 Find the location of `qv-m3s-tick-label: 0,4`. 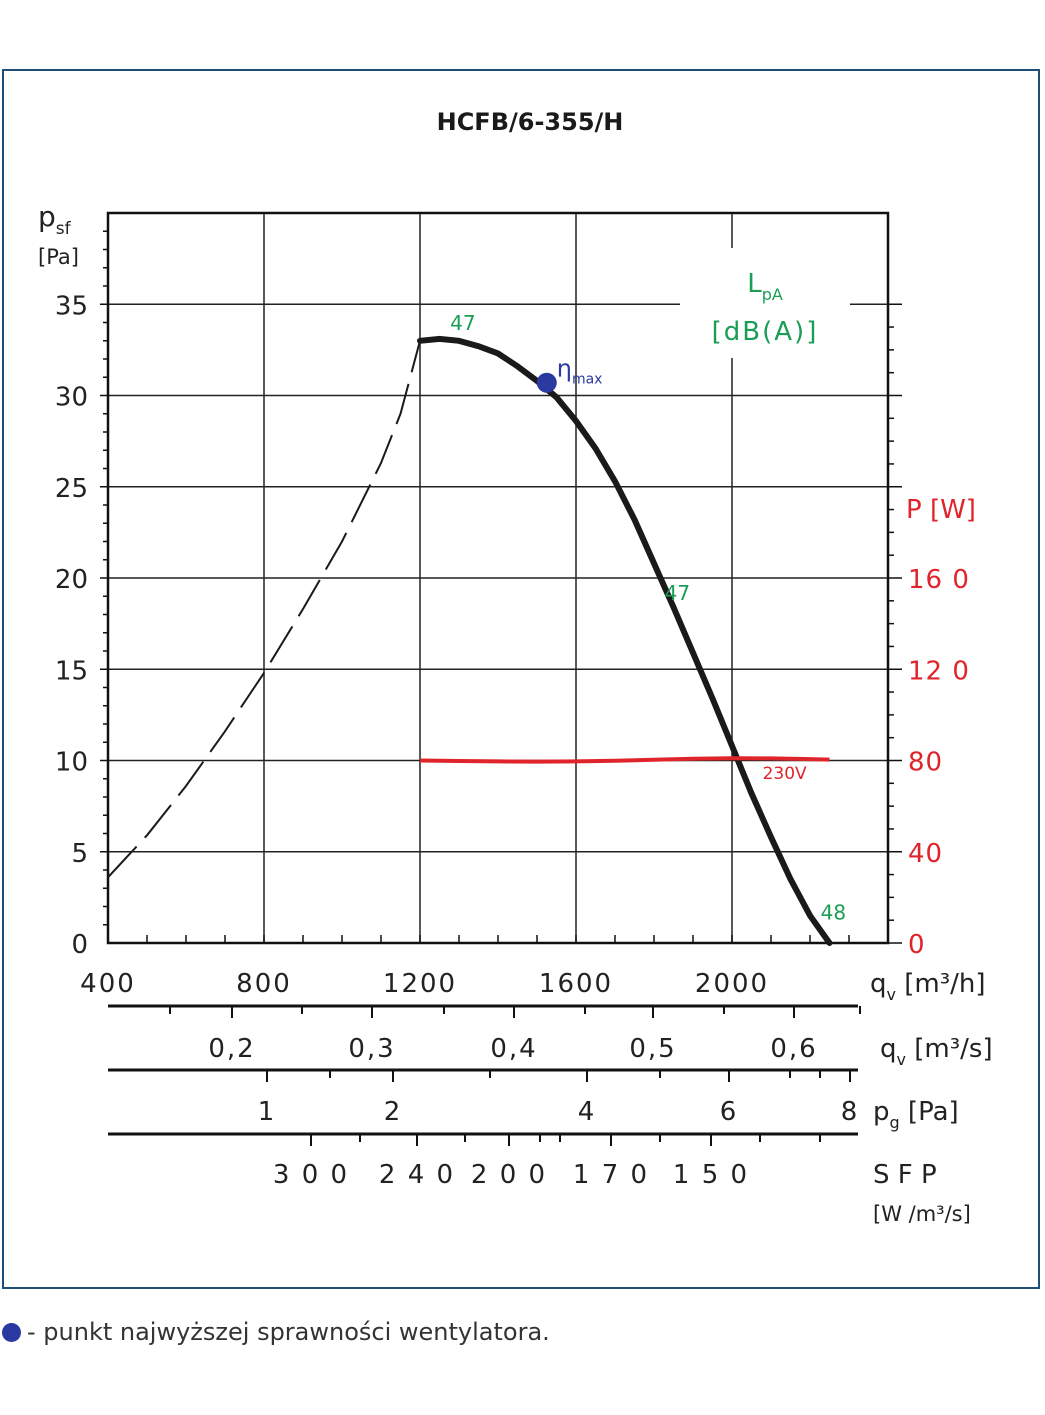

qv-m3s-tick-label: 0,4 is located at coordinates (513, 1049).